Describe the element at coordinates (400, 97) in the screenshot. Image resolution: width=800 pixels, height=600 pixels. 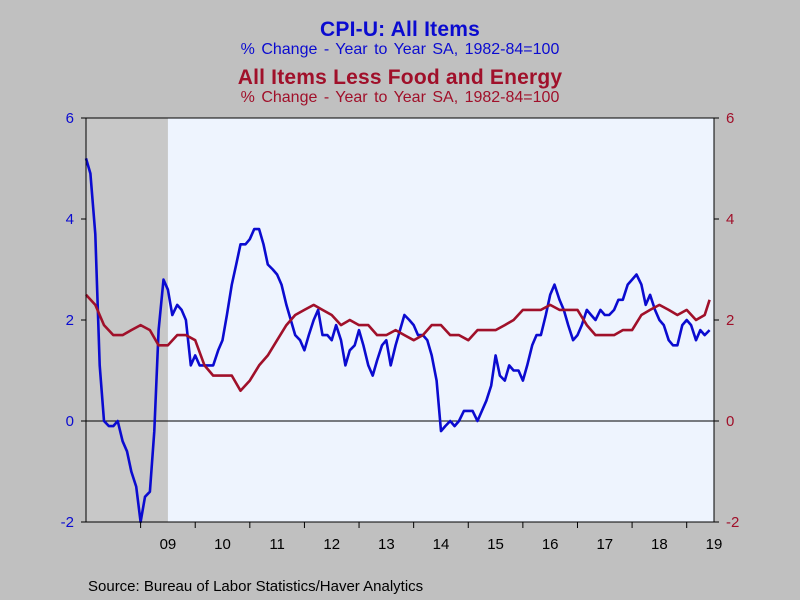
I see `chart-subtitle-core: % Change - Year to Year SA, 1982-84=100` at that location.